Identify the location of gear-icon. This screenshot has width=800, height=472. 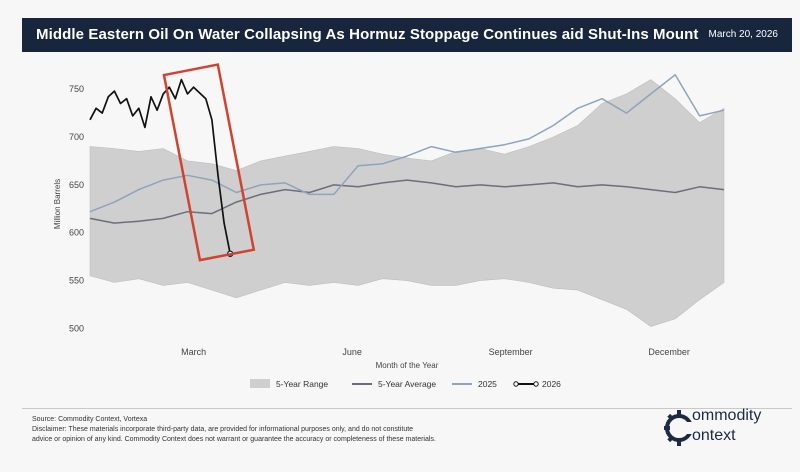
(680, 428).